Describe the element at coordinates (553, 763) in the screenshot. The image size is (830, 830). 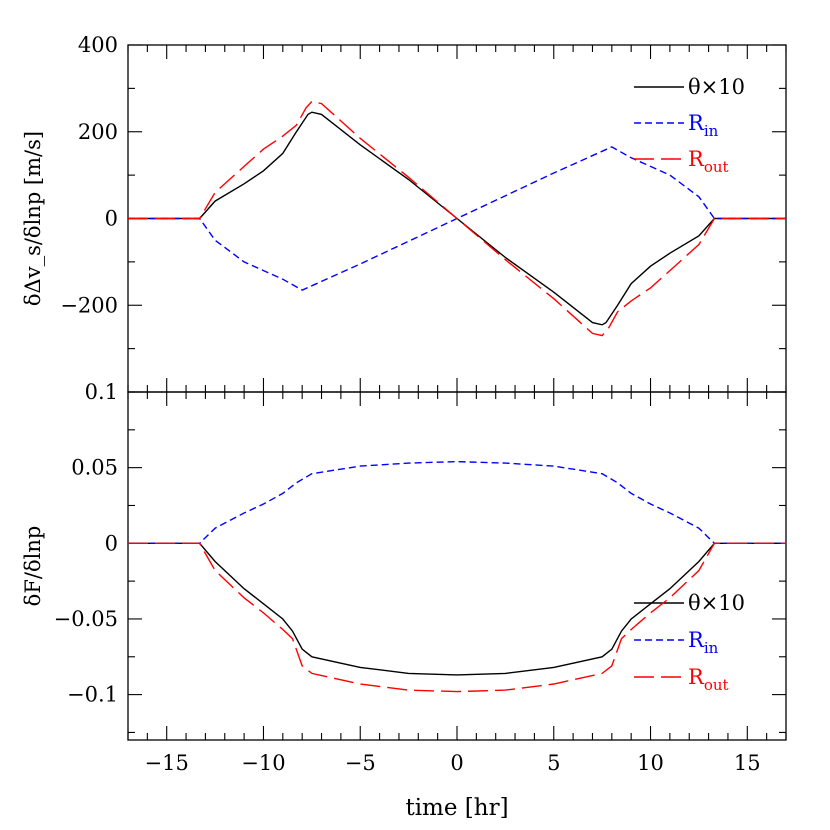
I see `x-tick-label: 5` at that location.